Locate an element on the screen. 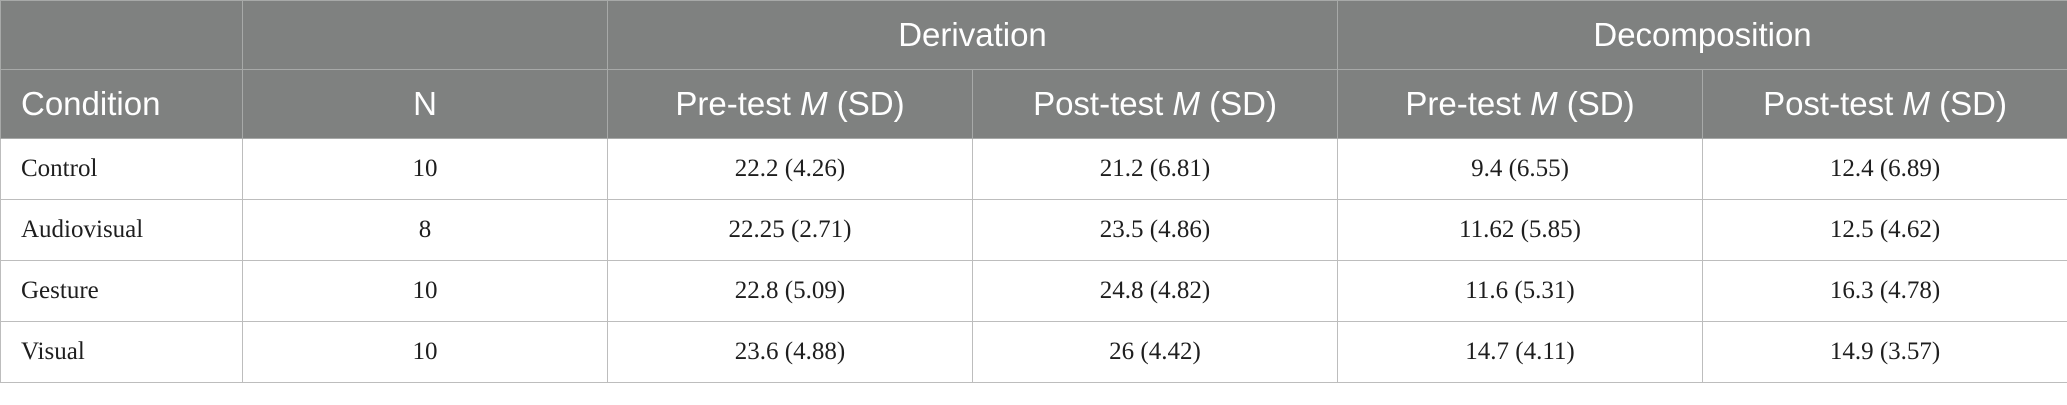  cell-decomposition-pre: 9.4 (6.55) is located at coordinates (1520, 169).